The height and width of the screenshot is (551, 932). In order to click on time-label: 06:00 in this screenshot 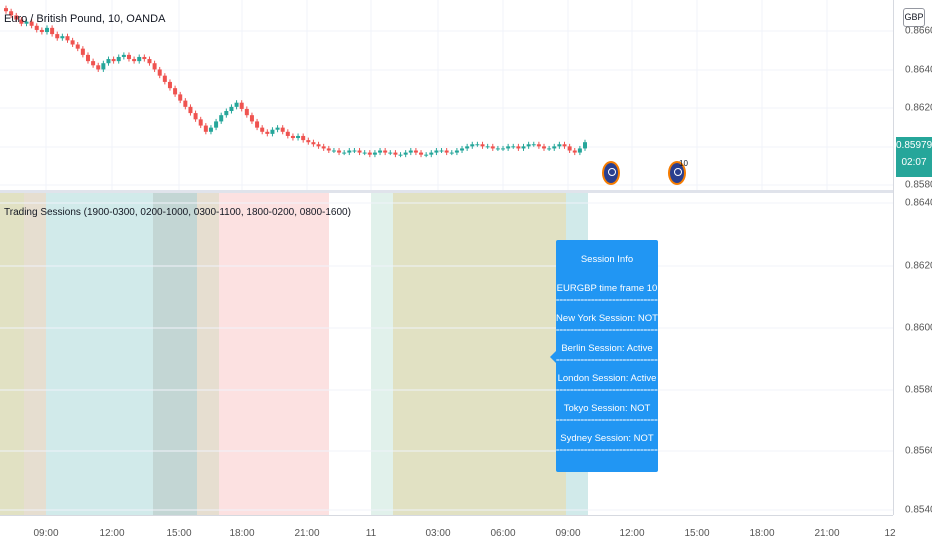, I will do `click(503, 533)`.